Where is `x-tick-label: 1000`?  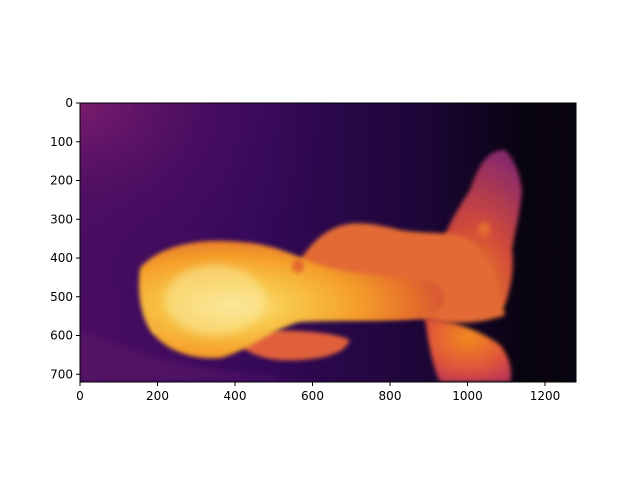
x-tick-label: 1000 is located at coordinates (467, 396).